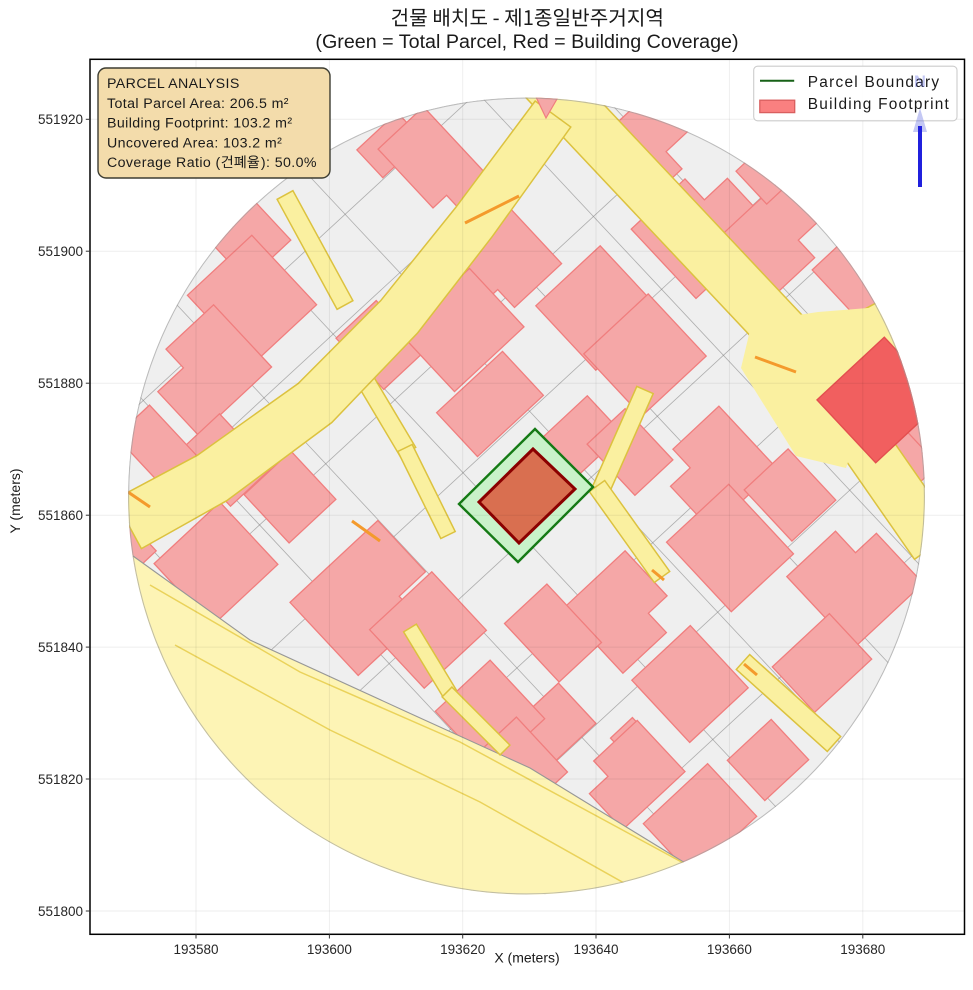 This screenshot has width=973, height=990. I want to click on svg-text: Uncovered Area: 103.2 m², so click(194, 143).